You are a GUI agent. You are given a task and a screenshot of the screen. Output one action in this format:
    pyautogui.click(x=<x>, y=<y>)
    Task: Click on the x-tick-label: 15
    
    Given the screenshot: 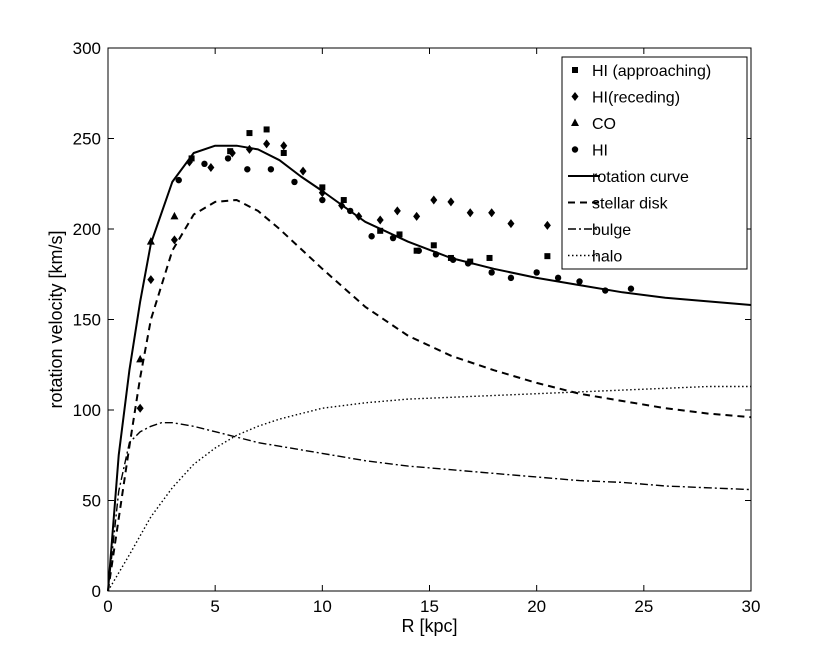 What is the action you would take?
    pyautogui.click(x=429, y=606)
    